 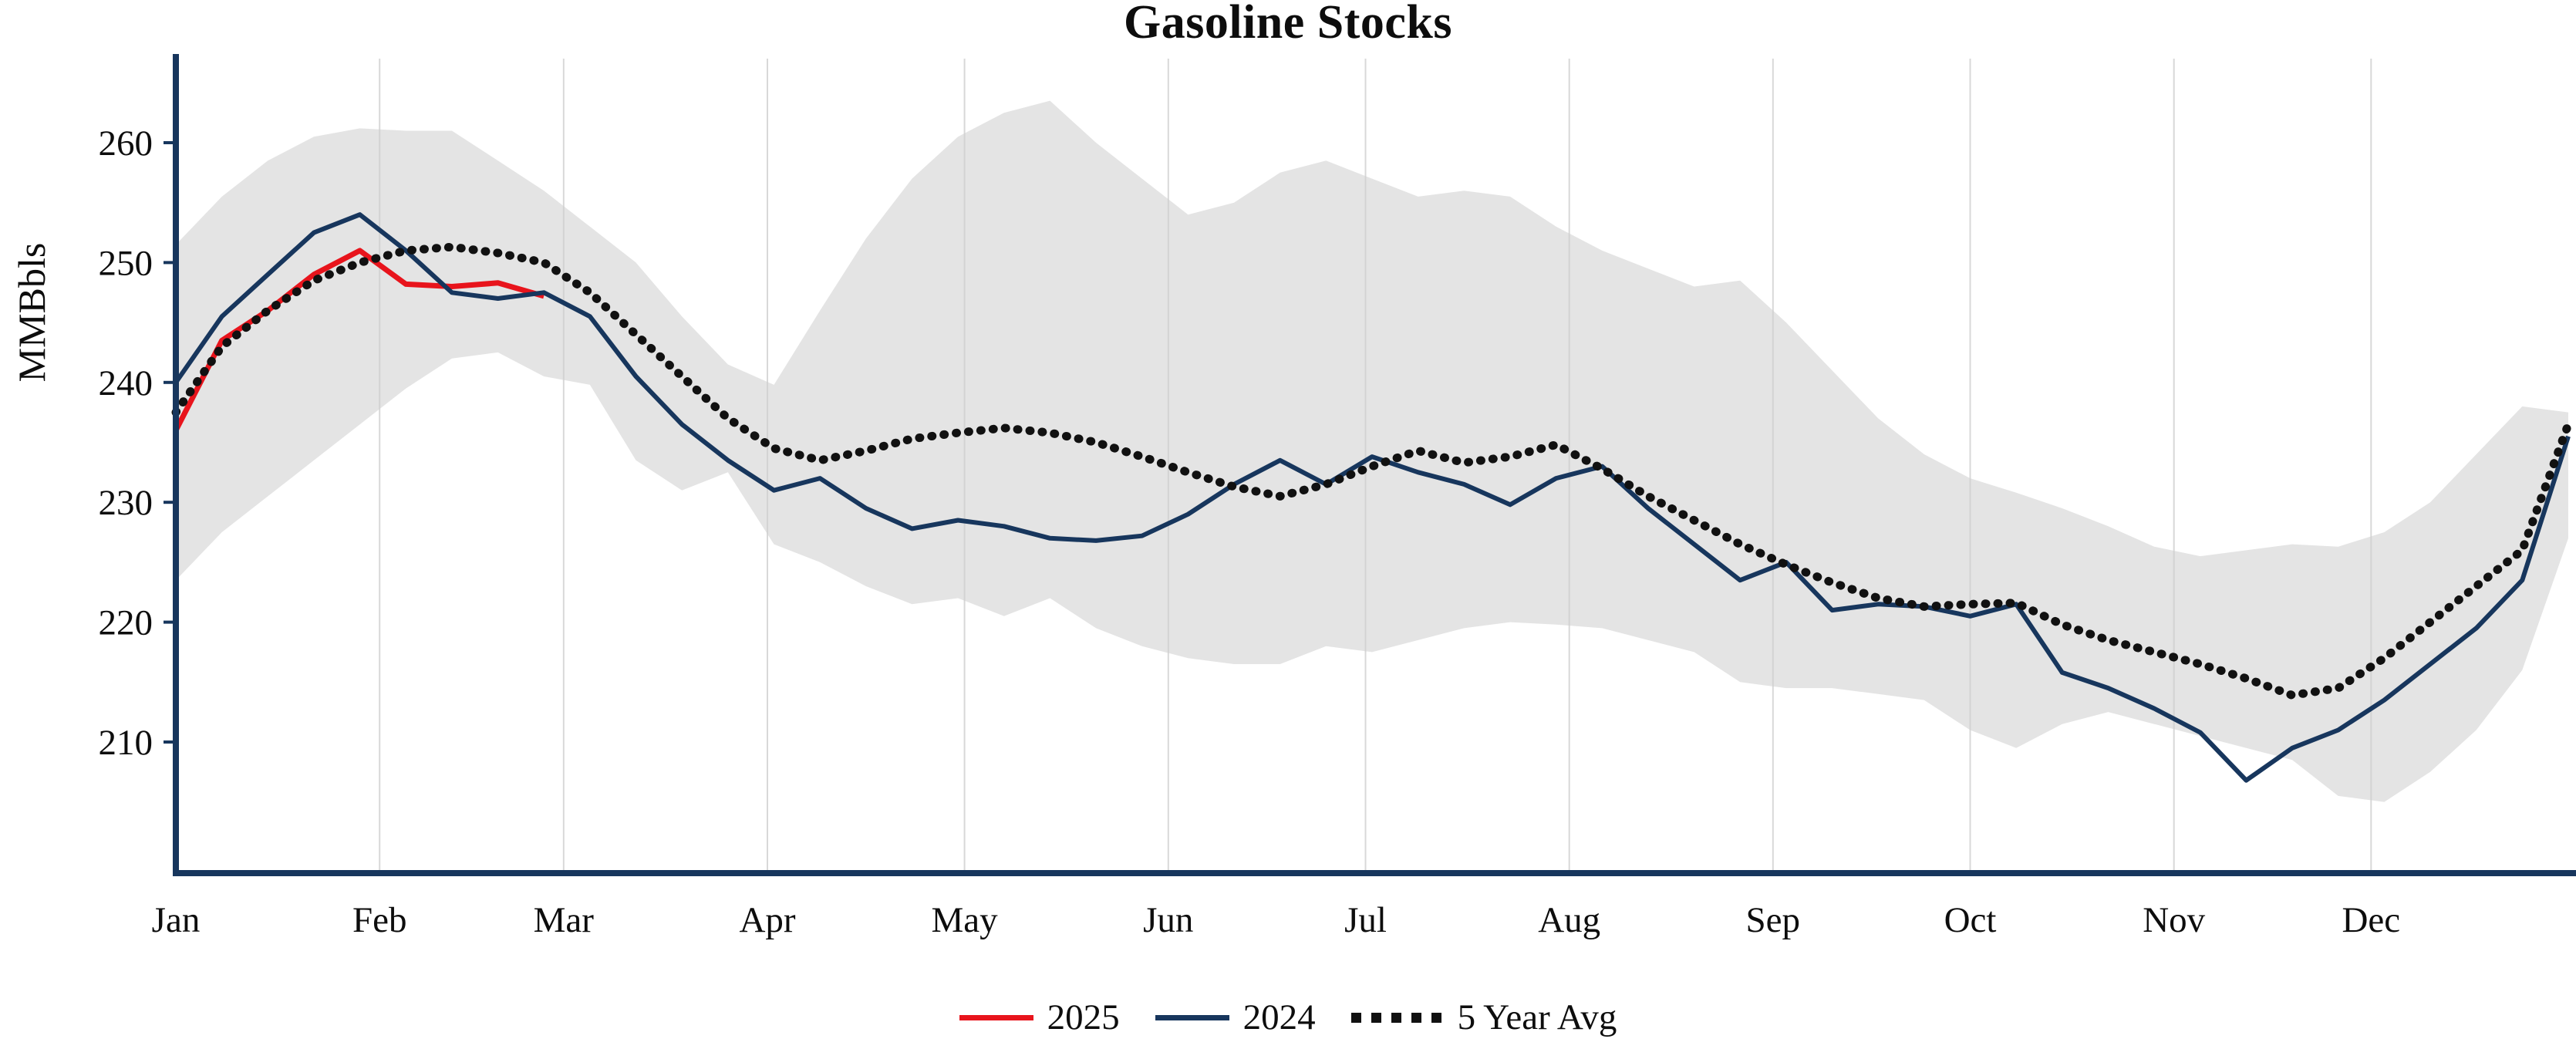 I want to click on x-tick-label-nov: Nov, so click(x=2174, y=920).